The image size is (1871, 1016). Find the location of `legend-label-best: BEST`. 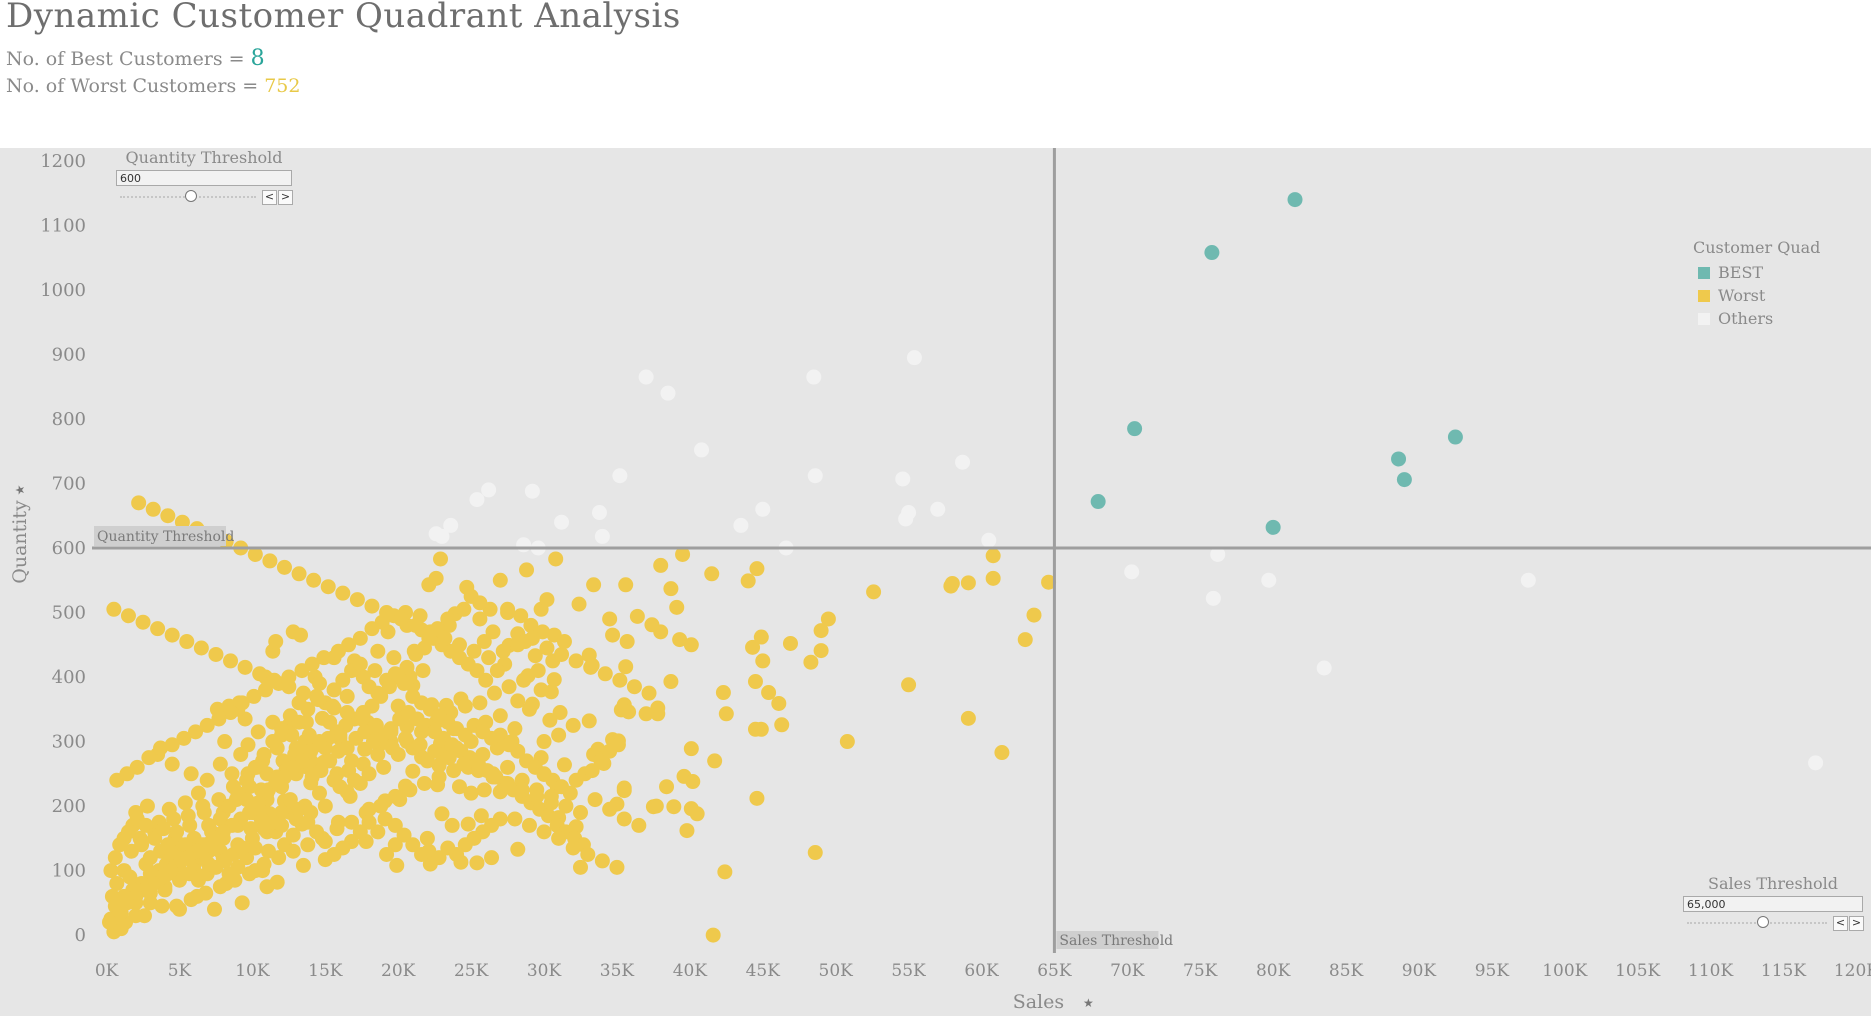

legend-label-best: BEST is located at coordinates (1741, 272).